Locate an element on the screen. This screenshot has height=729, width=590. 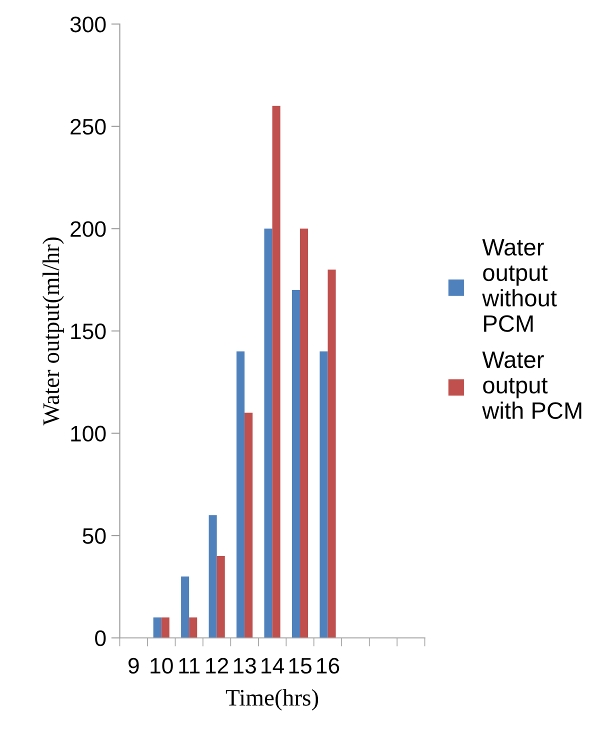
y-tick-label: 300 is located at coordinates (88, 24).